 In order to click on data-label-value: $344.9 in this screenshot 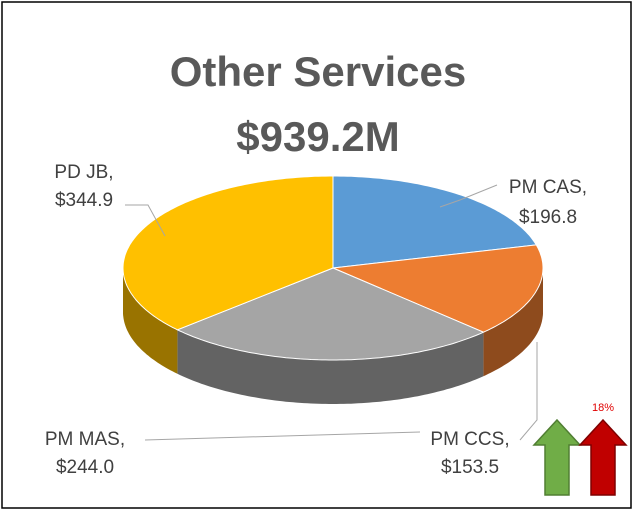, I will do `click(84, 200)`.